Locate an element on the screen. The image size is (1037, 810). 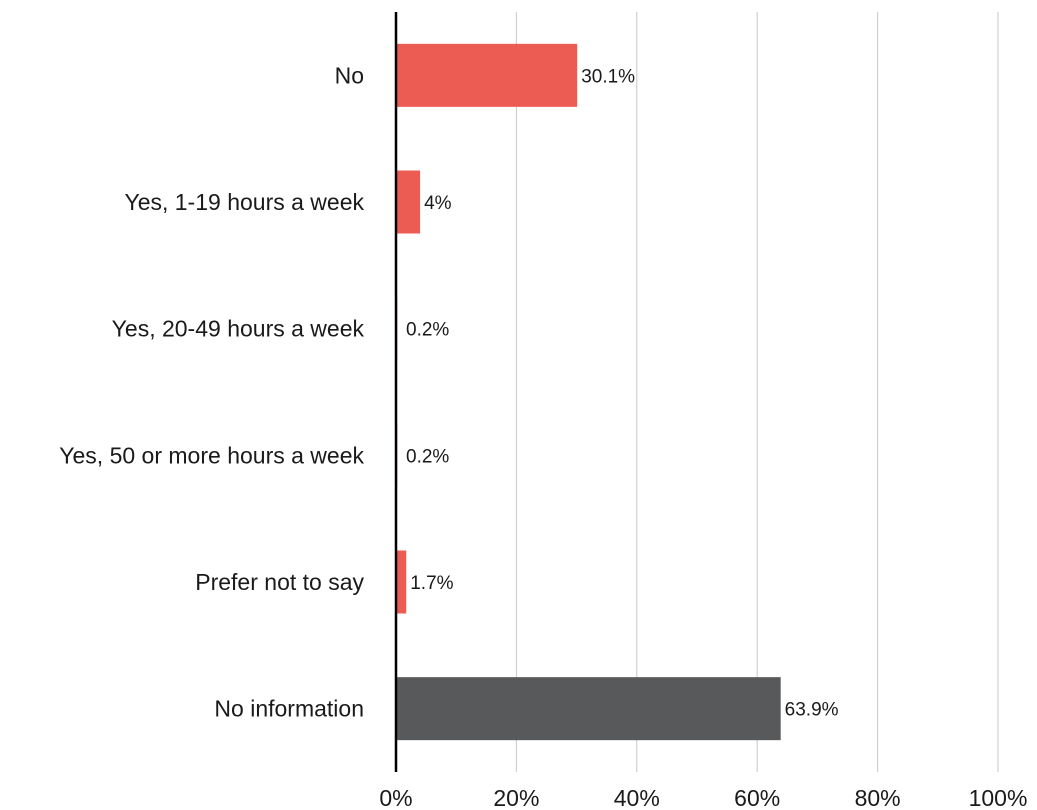
x-tick-label: 40% is located at coordinates (637, 797).